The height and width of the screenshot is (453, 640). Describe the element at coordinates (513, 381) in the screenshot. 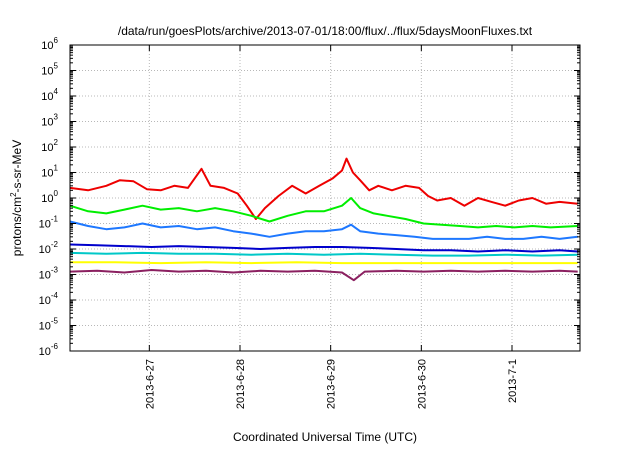

I see `x-tick-label: 2013-7-1` at that location.